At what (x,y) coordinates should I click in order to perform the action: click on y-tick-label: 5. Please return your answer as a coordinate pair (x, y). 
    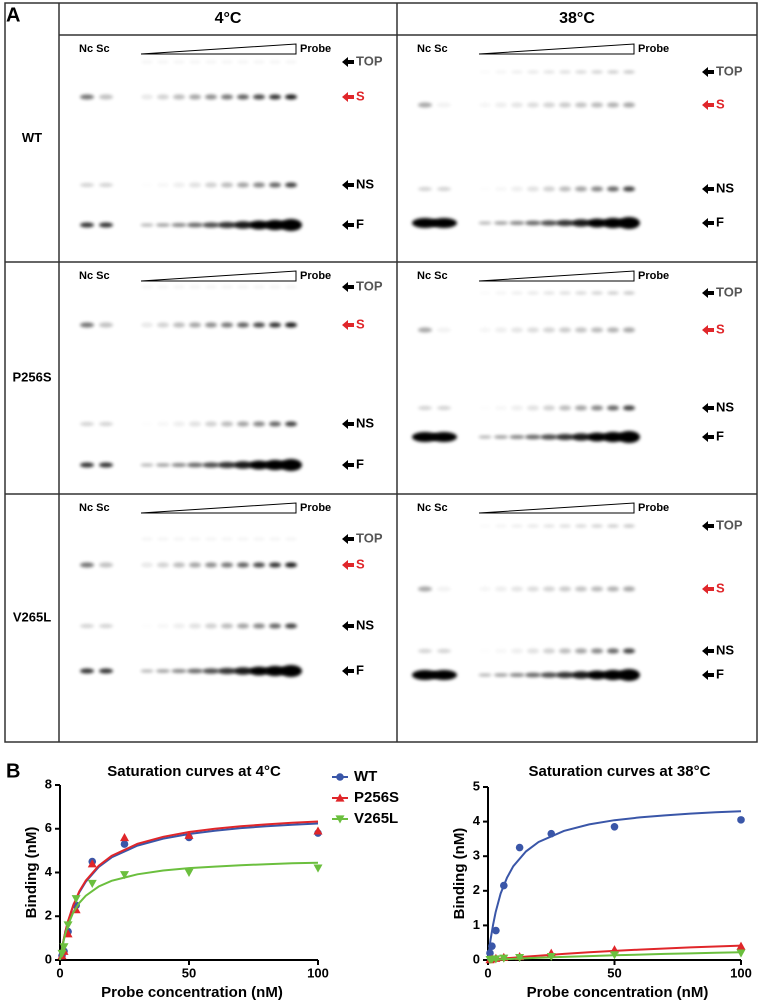
    Looking at the image, I should click on (476, 785).